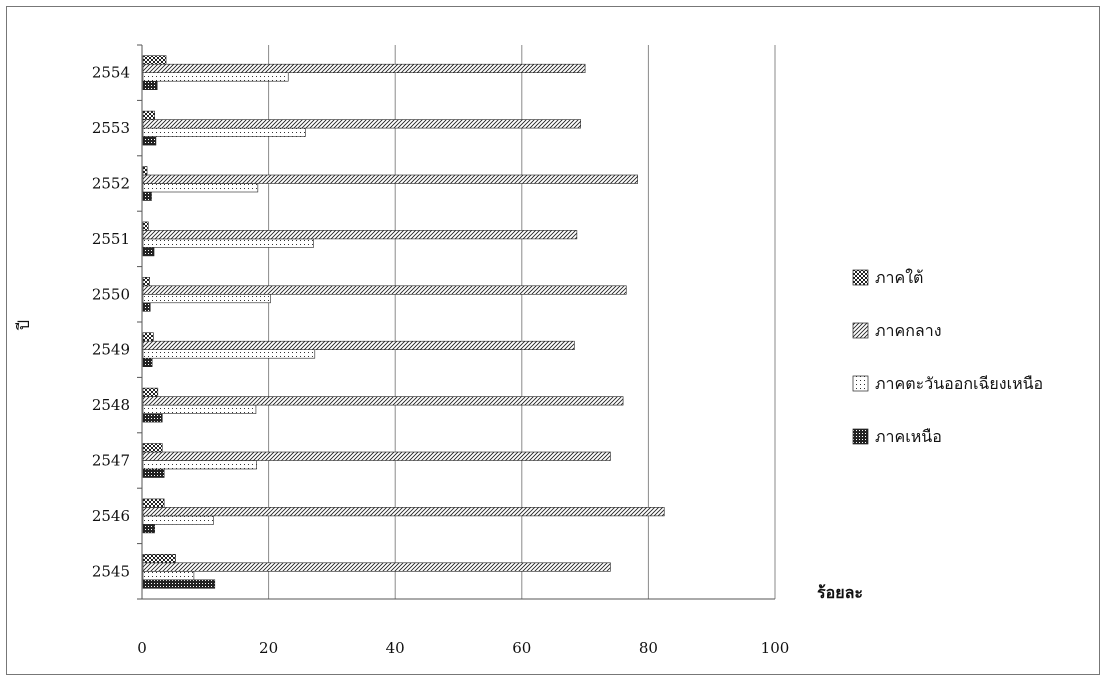 This screenshot has width=1106, height=681. What do you see at coordinates (899, 277) in the screenshot?
I see `legend-label: ภาคใต้` at bounding box center [899, 277].